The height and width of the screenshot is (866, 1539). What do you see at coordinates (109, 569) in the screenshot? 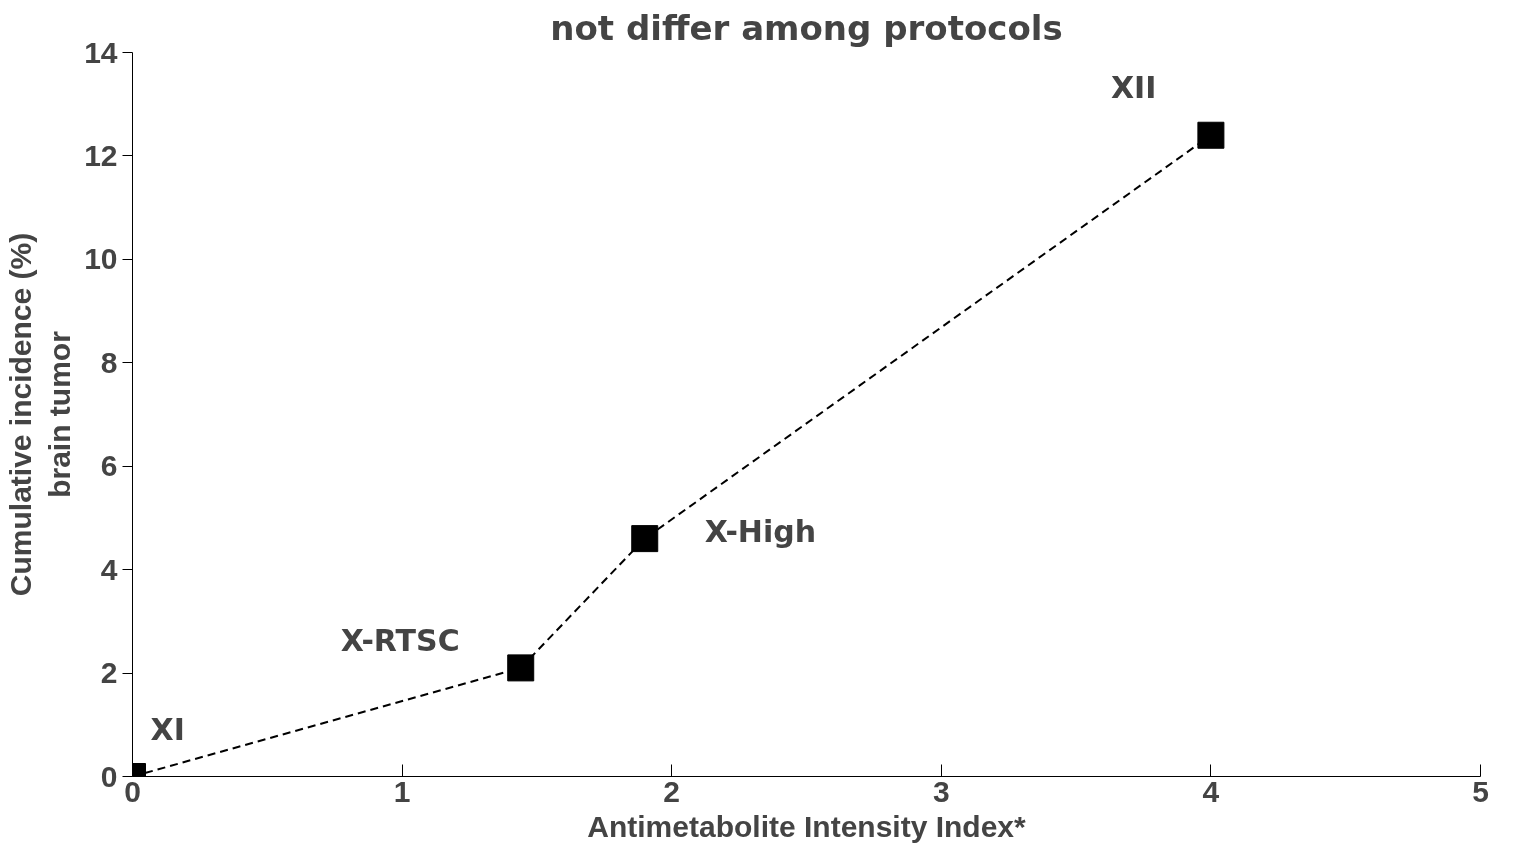
I see `y-tick-label: 4` at bounding box center [109, 569].